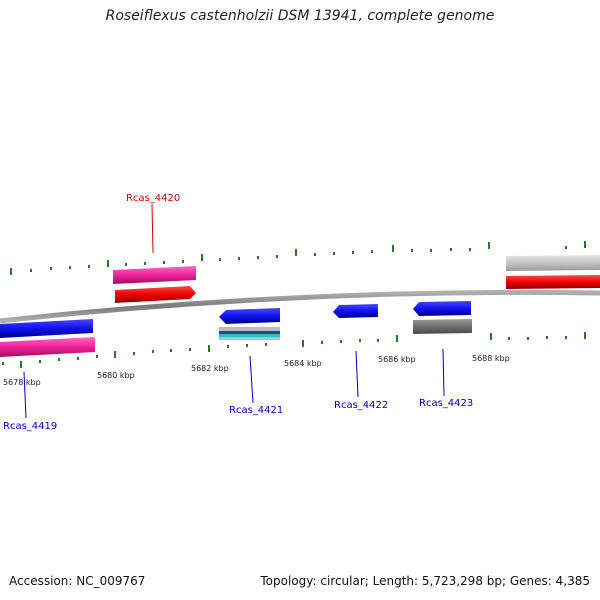  I want to click on gene-label-rcas-4422: Rcas_4422, so click(361, 405).